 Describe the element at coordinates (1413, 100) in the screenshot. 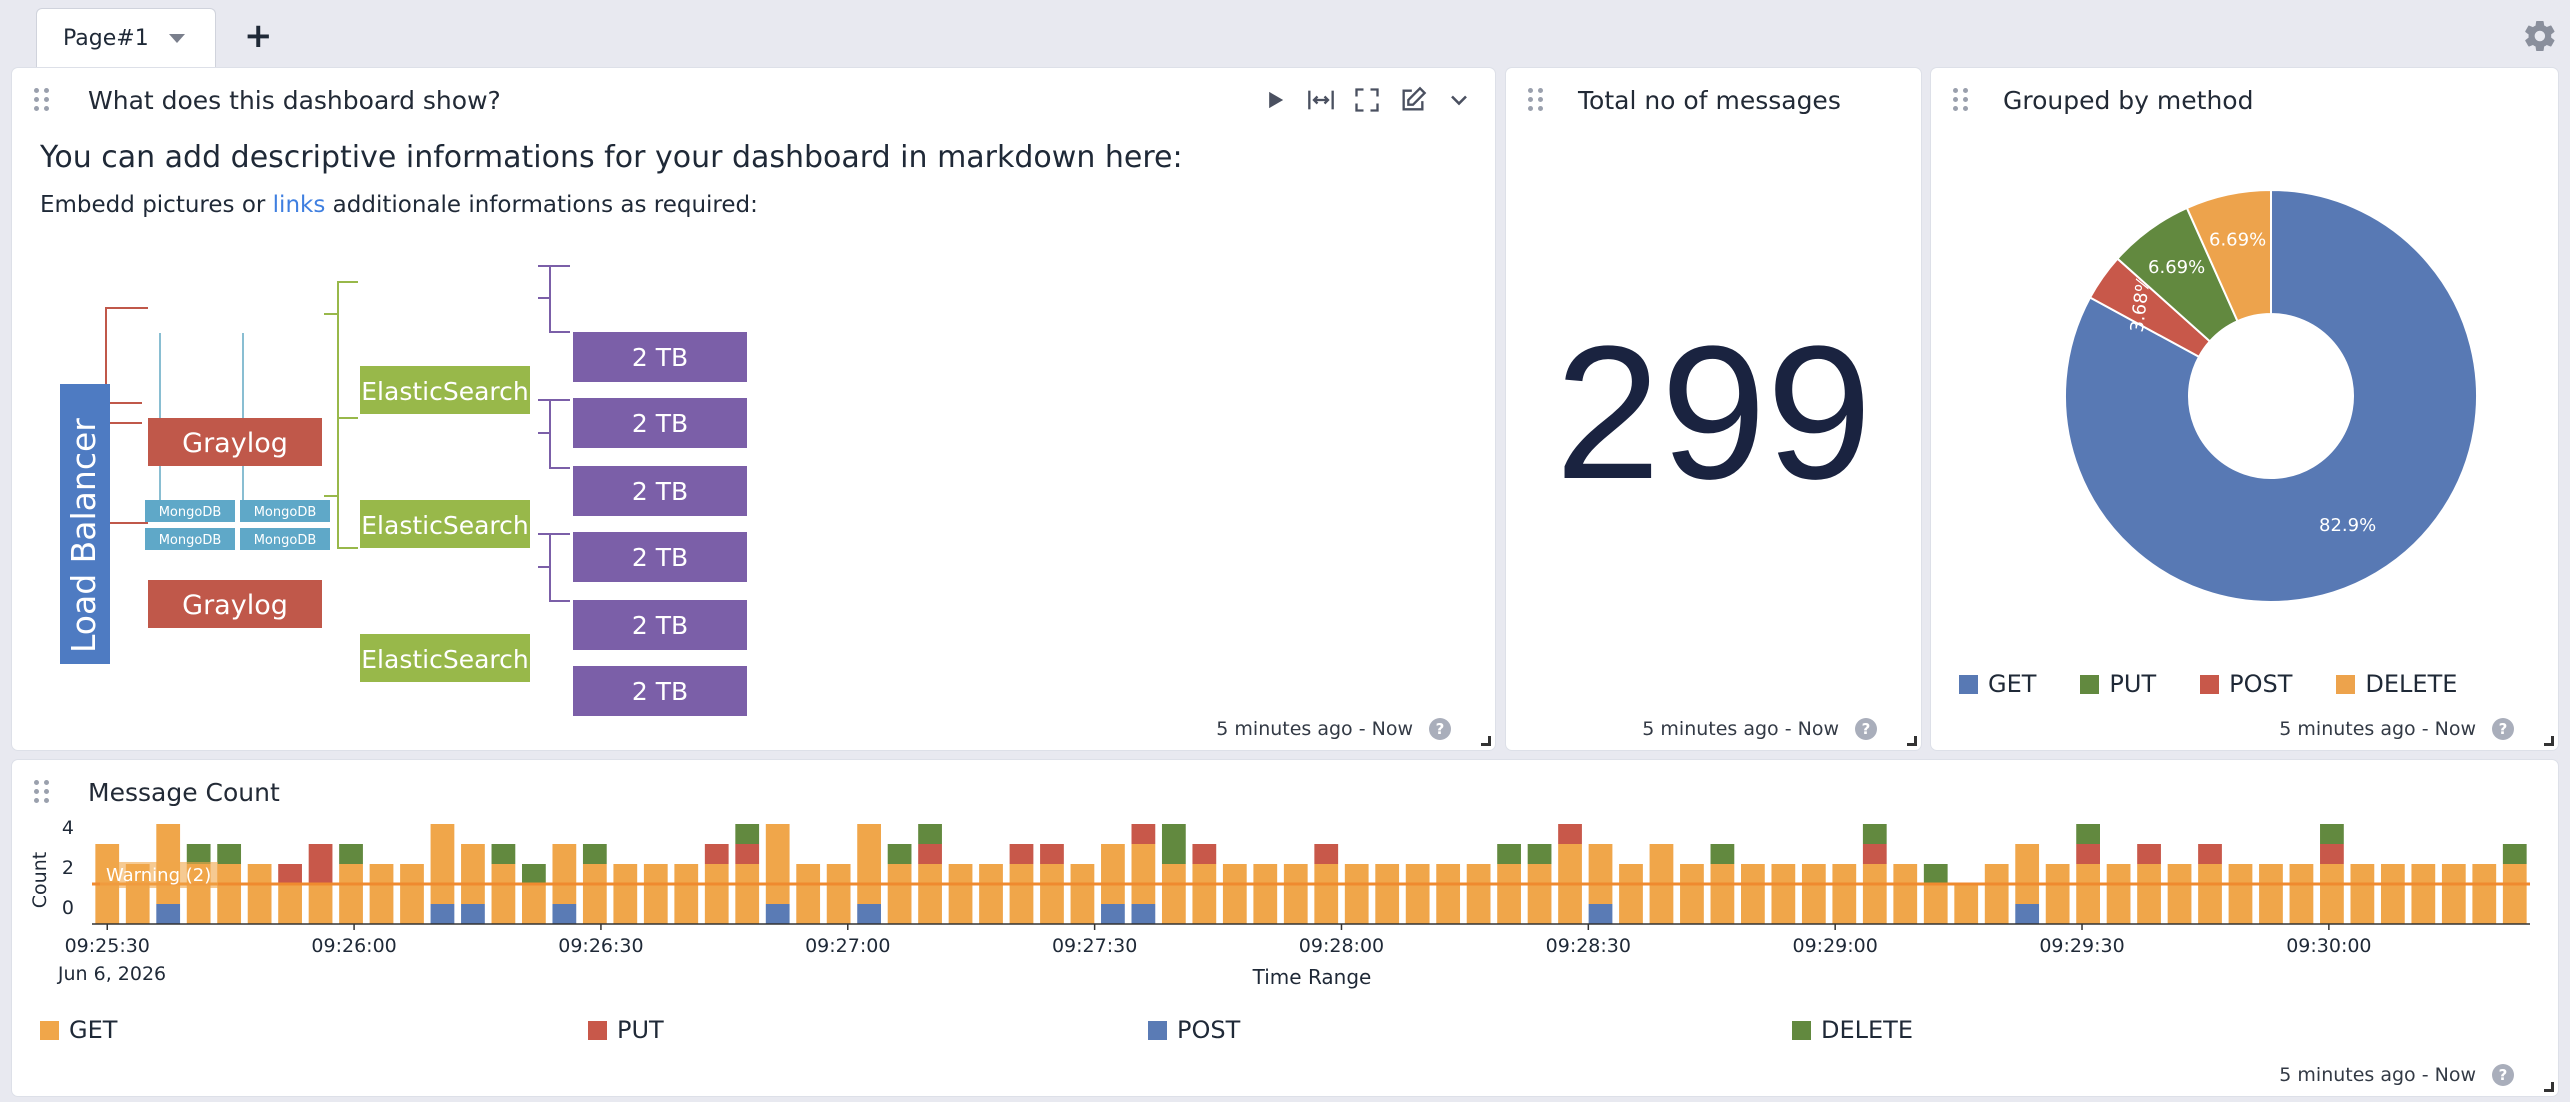

I see `edit-icon` at that location.